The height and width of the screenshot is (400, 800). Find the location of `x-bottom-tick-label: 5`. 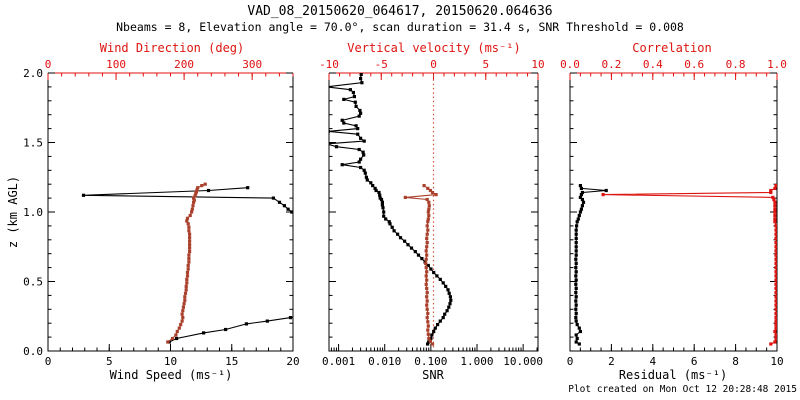

x-bottom-tick-label: 5 is located at coordinates (109, 361).